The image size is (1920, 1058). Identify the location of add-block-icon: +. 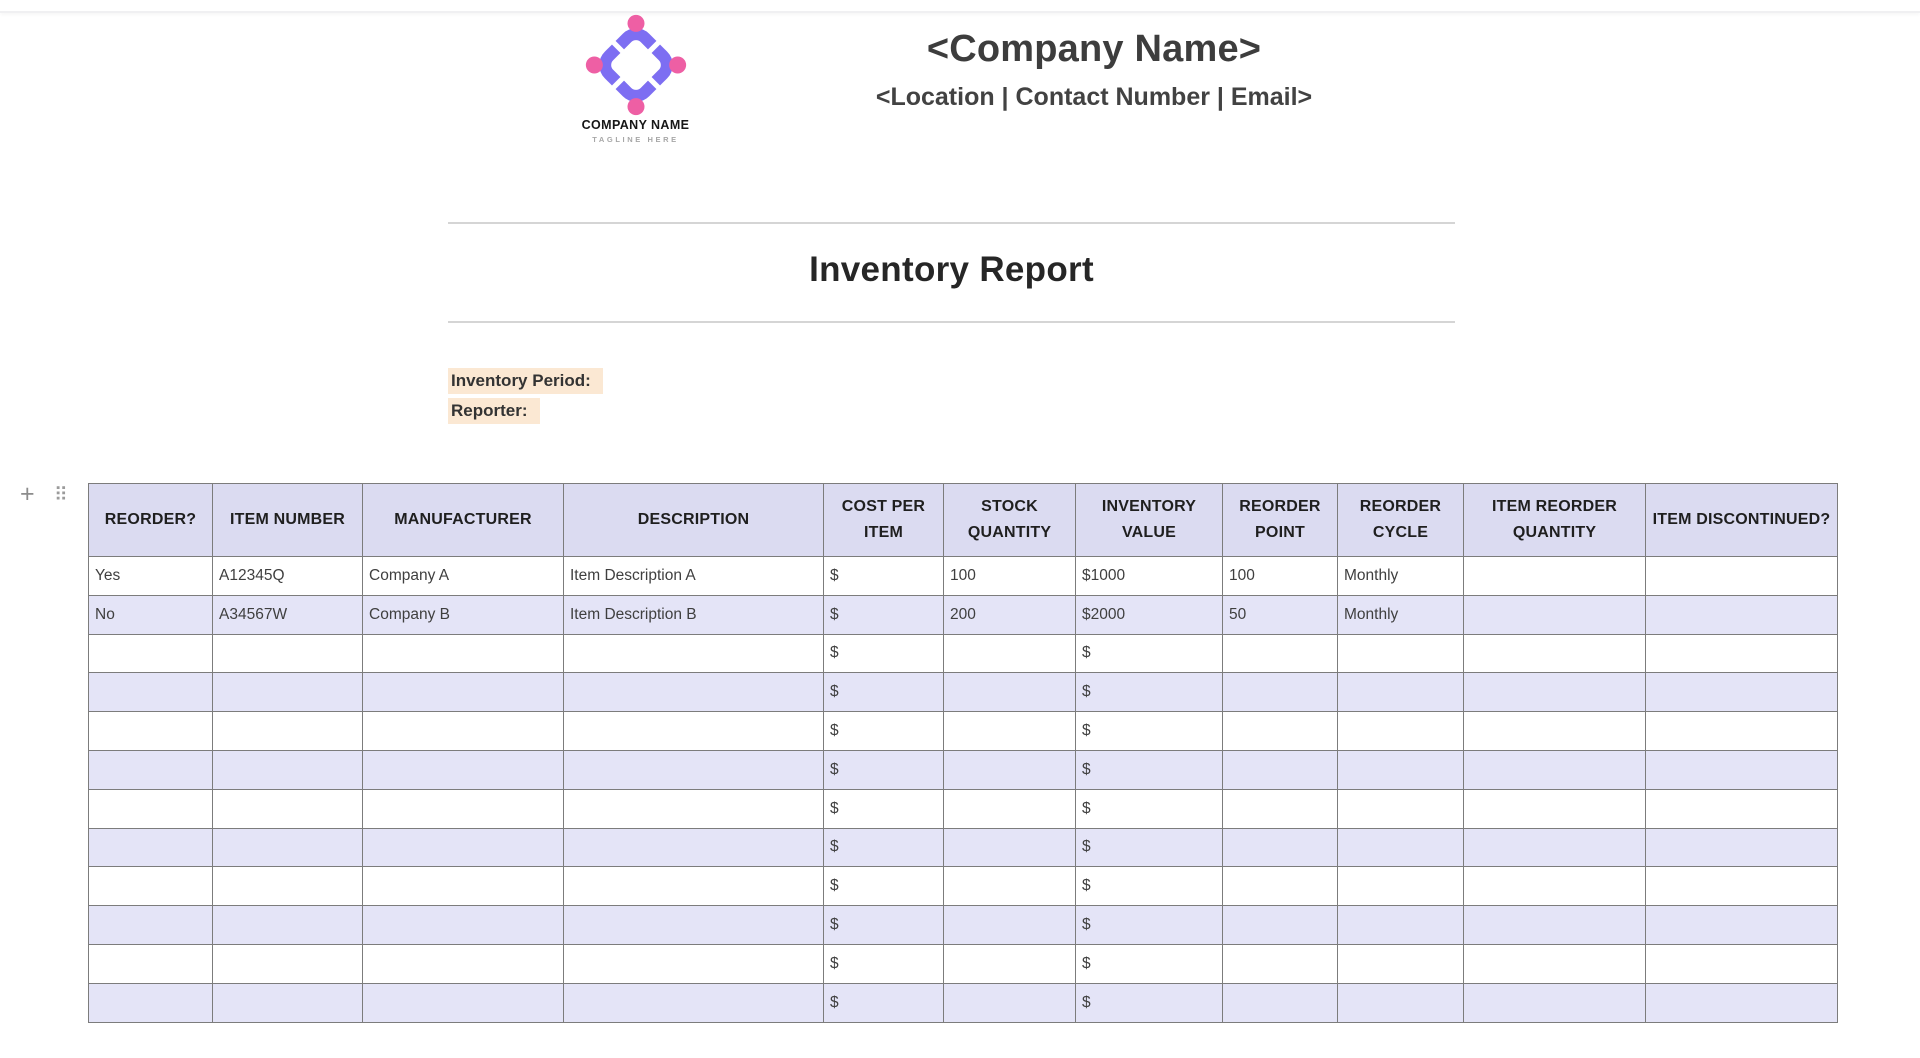
(27, 494).